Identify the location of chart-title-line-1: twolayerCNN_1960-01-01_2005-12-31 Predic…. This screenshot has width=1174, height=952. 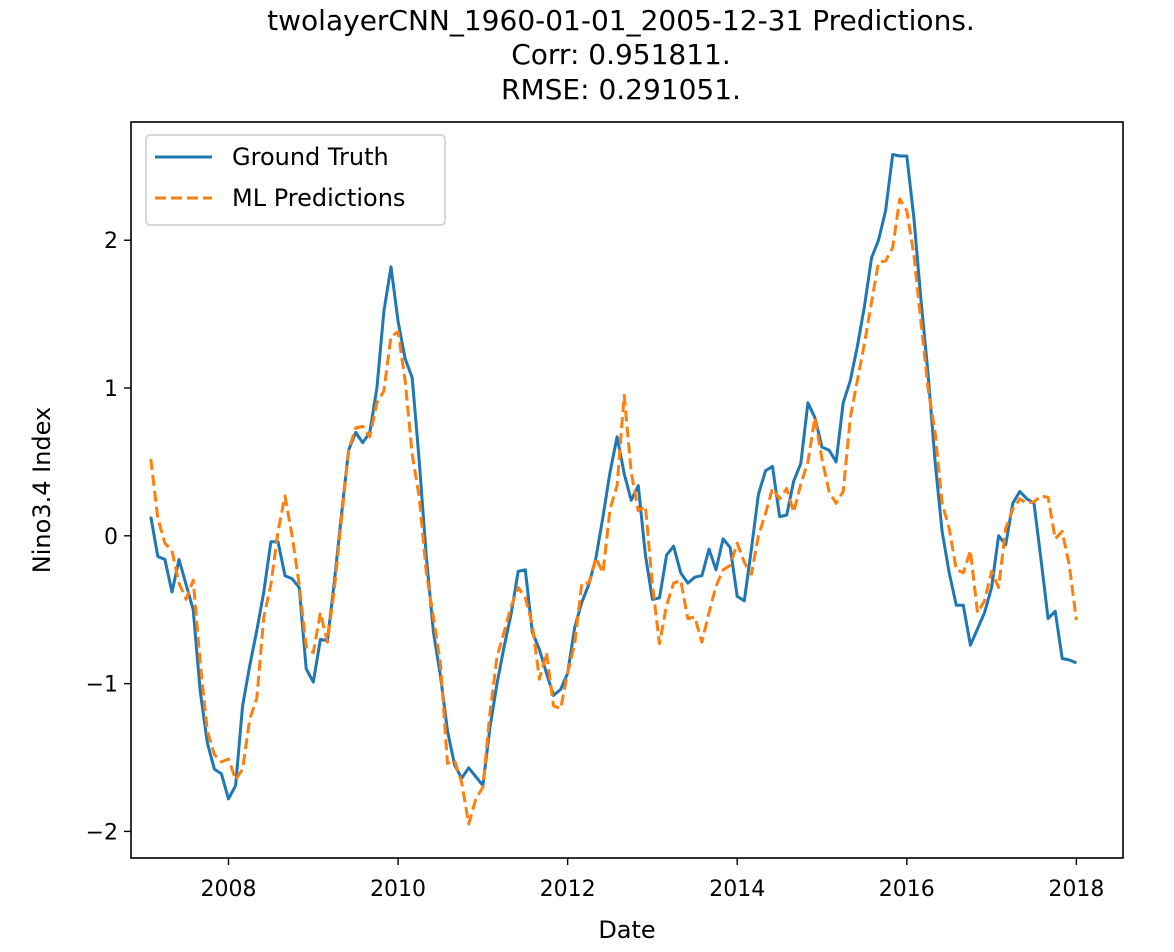
(621, 20).